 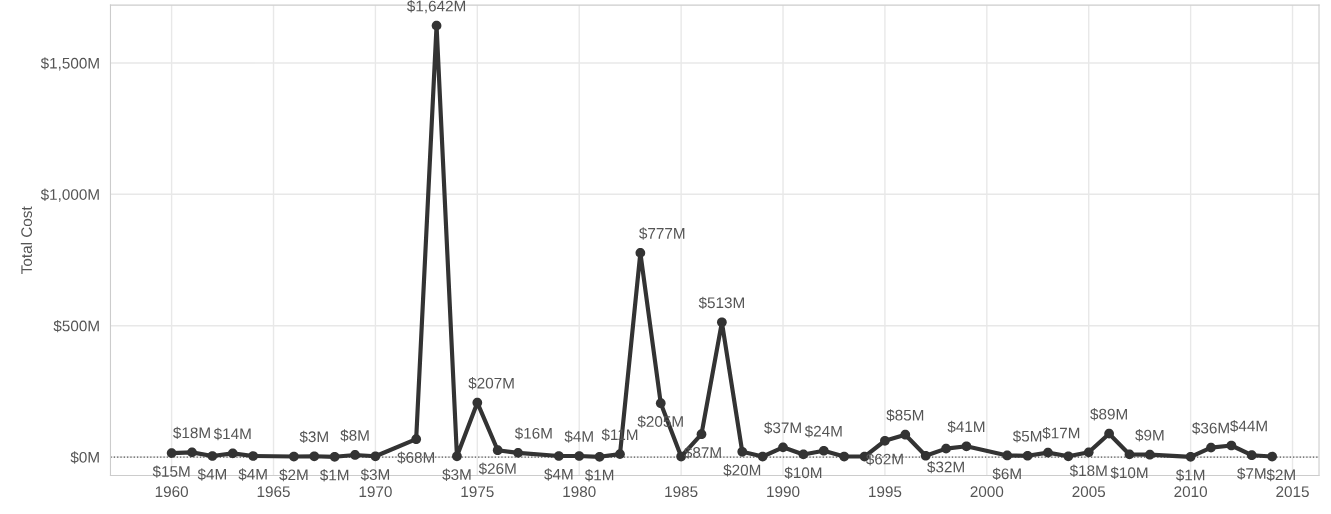 What do you see at coordinates (171, 471) in the screenshot?
I see `data-label: $15M` at bounding box center [171, 471].